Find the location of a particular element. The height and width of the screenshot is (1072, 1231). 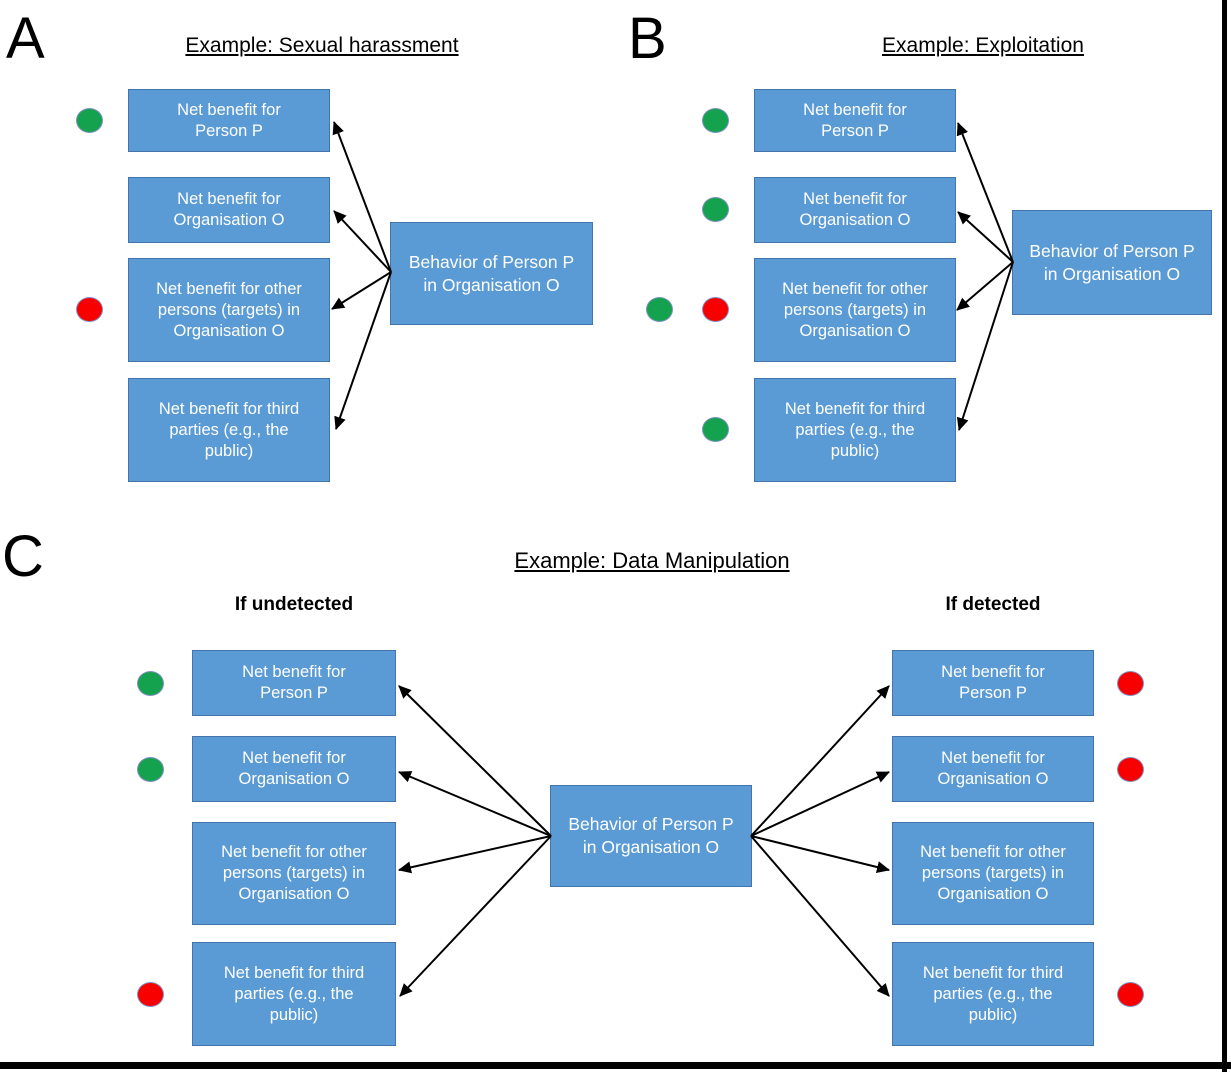

arrow-b-third-parties is located at coordinates (985, 346).